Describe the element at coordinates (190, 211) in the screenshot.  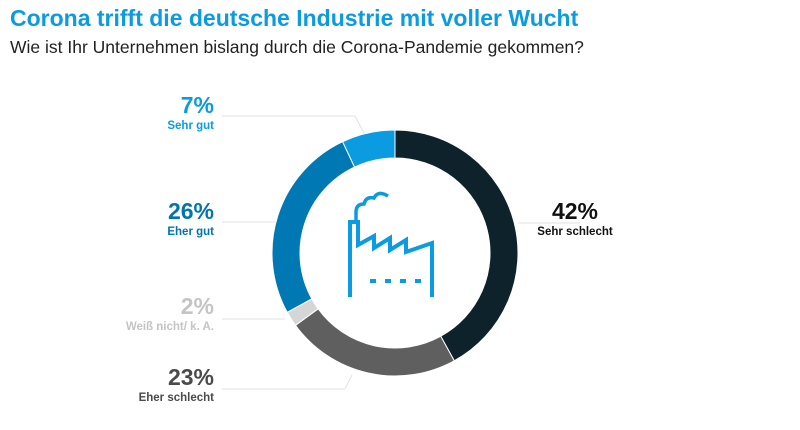
I see `slice-value: 26%` at that location.